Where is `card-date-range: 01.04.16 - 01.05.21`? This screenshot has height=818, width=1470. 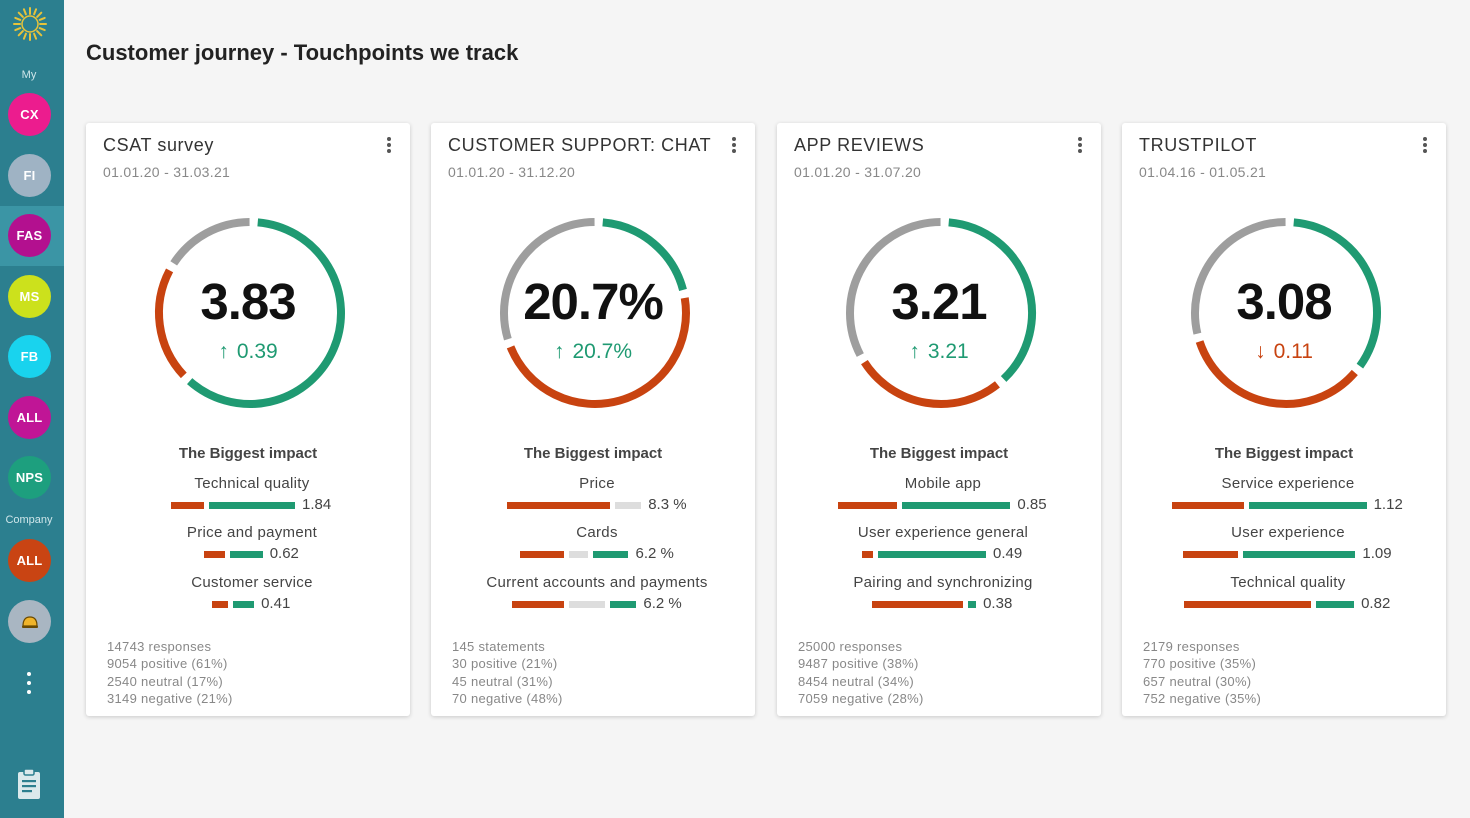
card-date-range: 01.04.16 - 01.05.21 is located at coordinates (1203, 172).